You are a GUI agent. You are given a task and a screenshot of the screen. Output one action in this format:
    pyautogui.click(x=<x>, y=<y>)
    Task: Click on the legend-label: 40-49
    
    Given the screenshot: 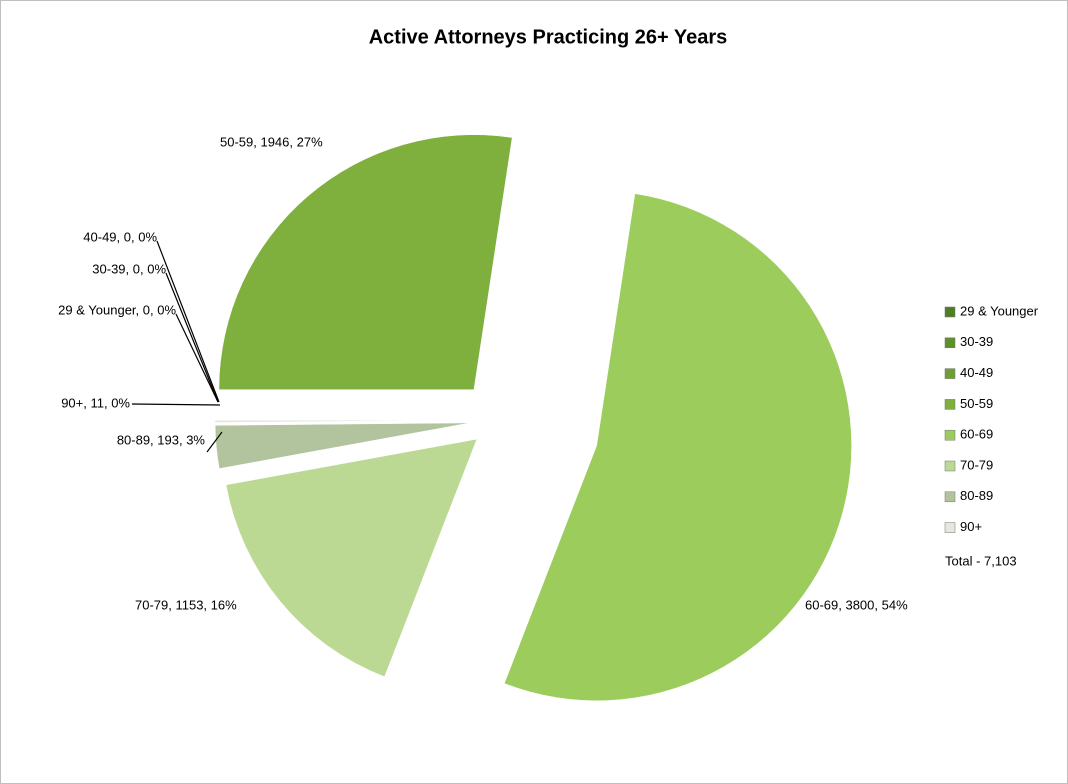 What is the action you would take?
    pyautogui.click(x=976, y=372)
    